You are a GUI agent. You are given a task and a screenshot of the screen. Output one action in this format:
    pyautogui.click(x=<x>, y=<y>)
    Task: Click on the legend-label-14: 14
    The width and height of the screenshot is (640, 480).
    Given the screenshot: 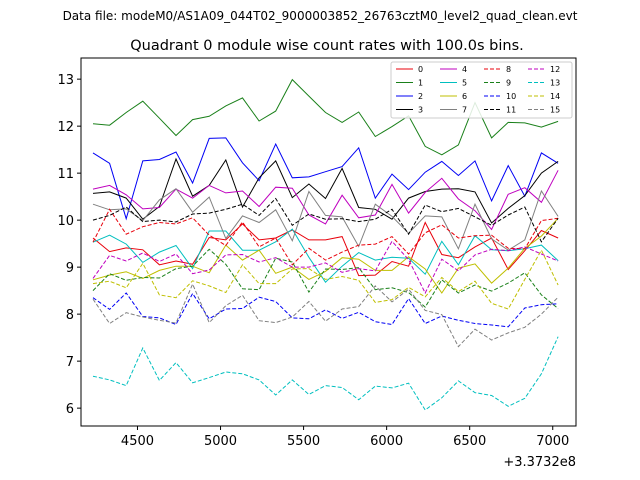 What is the action you would take?
    pyautogui.click(x=555, y=96)
    